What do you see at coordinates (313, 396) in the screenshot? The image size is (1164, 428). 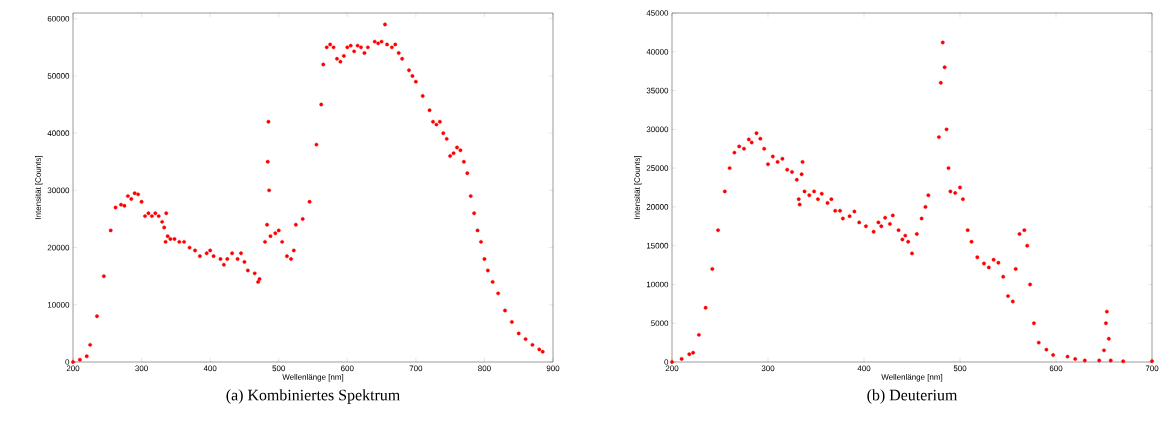 I see `text: (a) Kombiniertes Spektrum` at bounding box center [313, 396].